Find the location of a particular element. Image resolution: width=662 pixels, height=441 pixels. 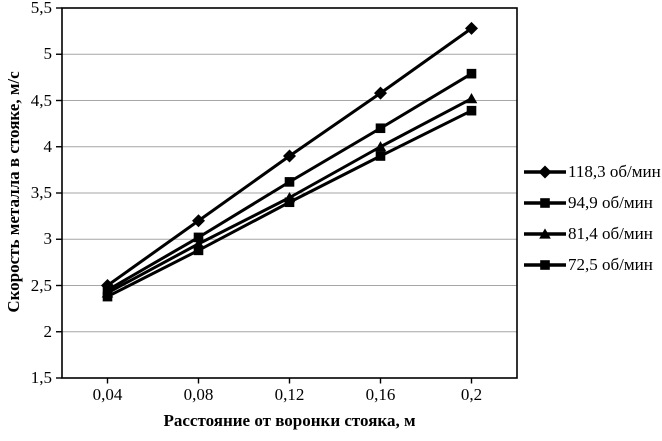

x-tick-label: 0,16 is located at coordinates (380, 394).